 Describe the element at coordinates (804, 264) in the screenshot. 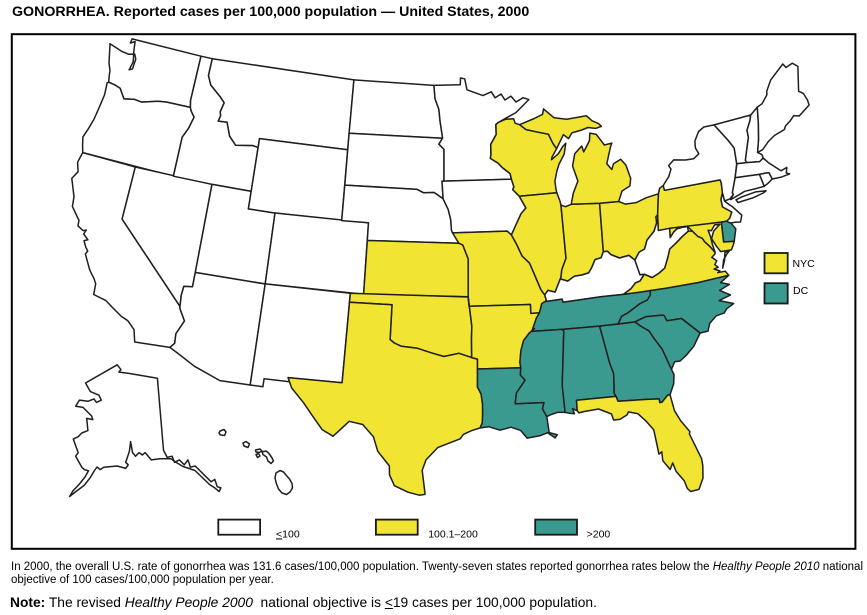

I see `svg-text: NYC` at that location.